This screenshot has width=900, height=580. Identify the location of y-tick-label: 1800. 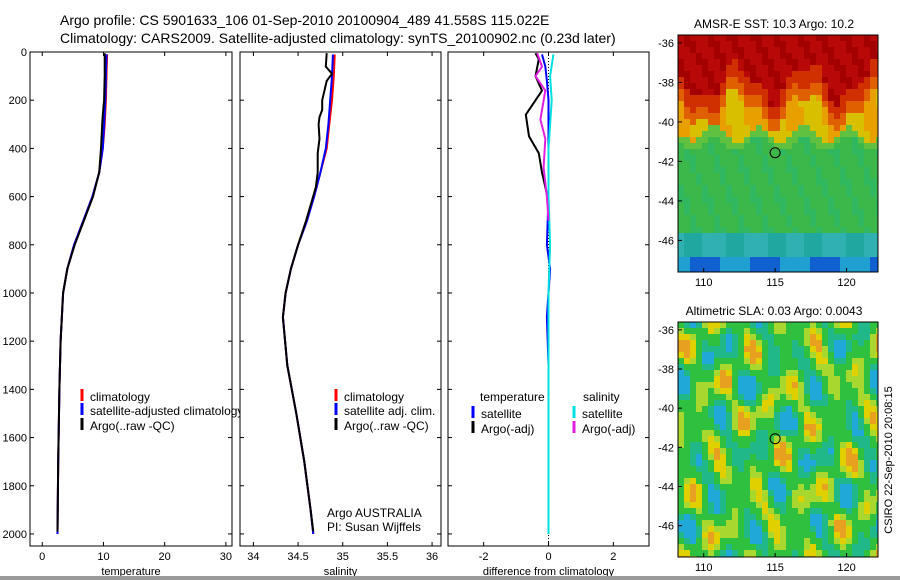
(15, 487).